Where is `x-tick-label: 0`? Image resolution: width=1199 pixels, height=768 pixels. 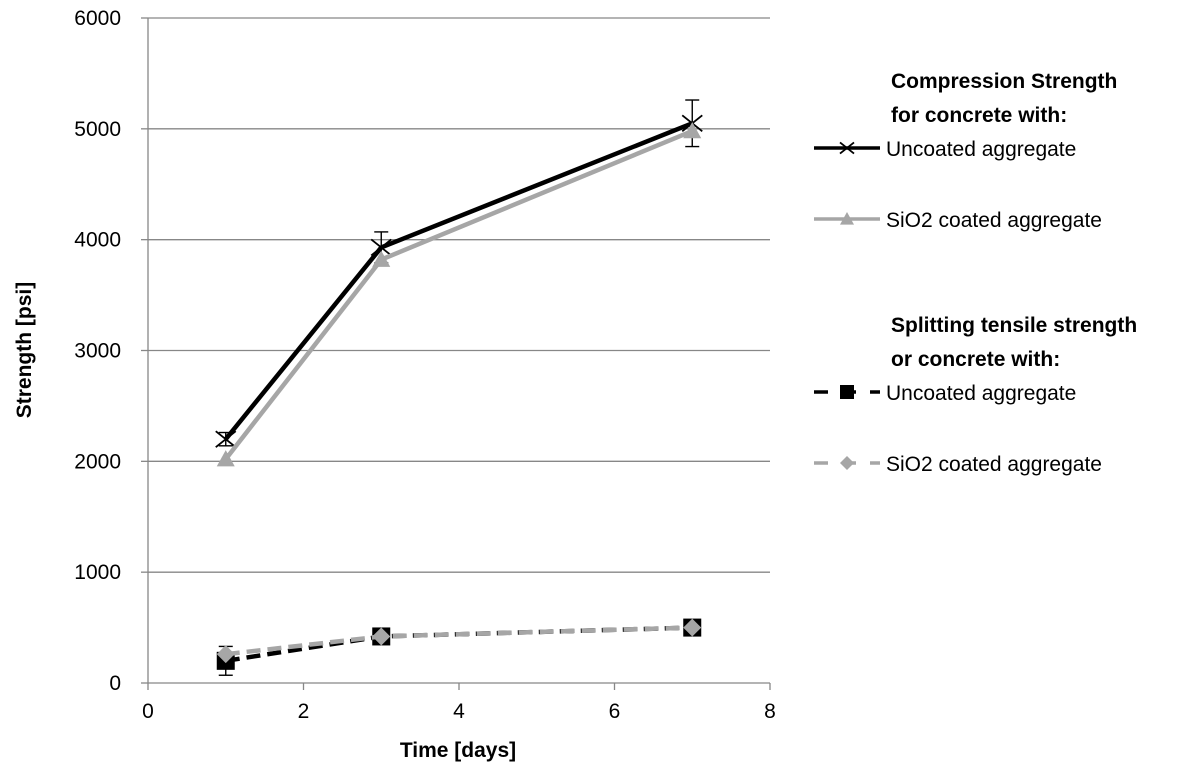 x-tick-label: 0 is located at coordinates (148, 711).